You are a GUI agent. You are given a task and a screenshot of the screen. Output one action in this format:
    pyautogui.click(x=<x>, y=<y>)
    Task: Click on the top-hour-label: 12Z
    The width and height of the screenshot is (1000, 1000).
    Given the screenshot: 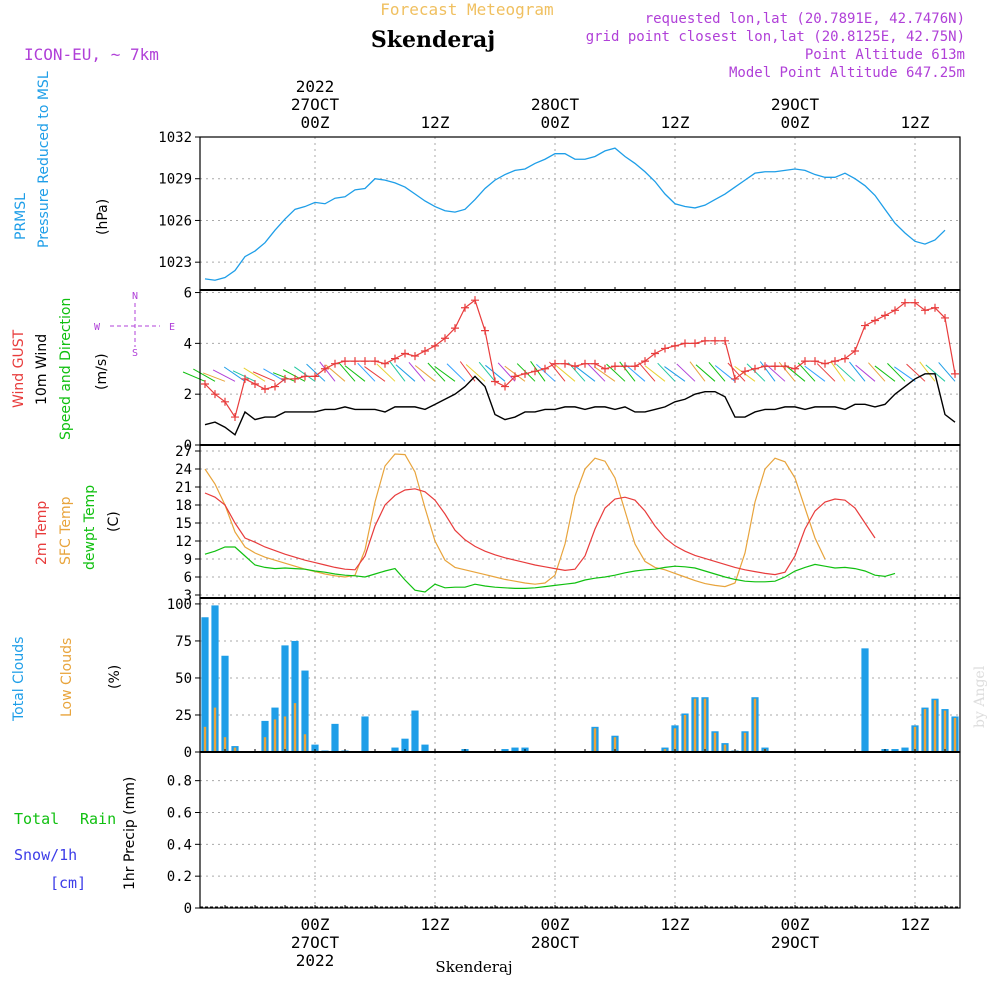 What is the action you would take?
    pyautogui.click(x=675, y=122)
    